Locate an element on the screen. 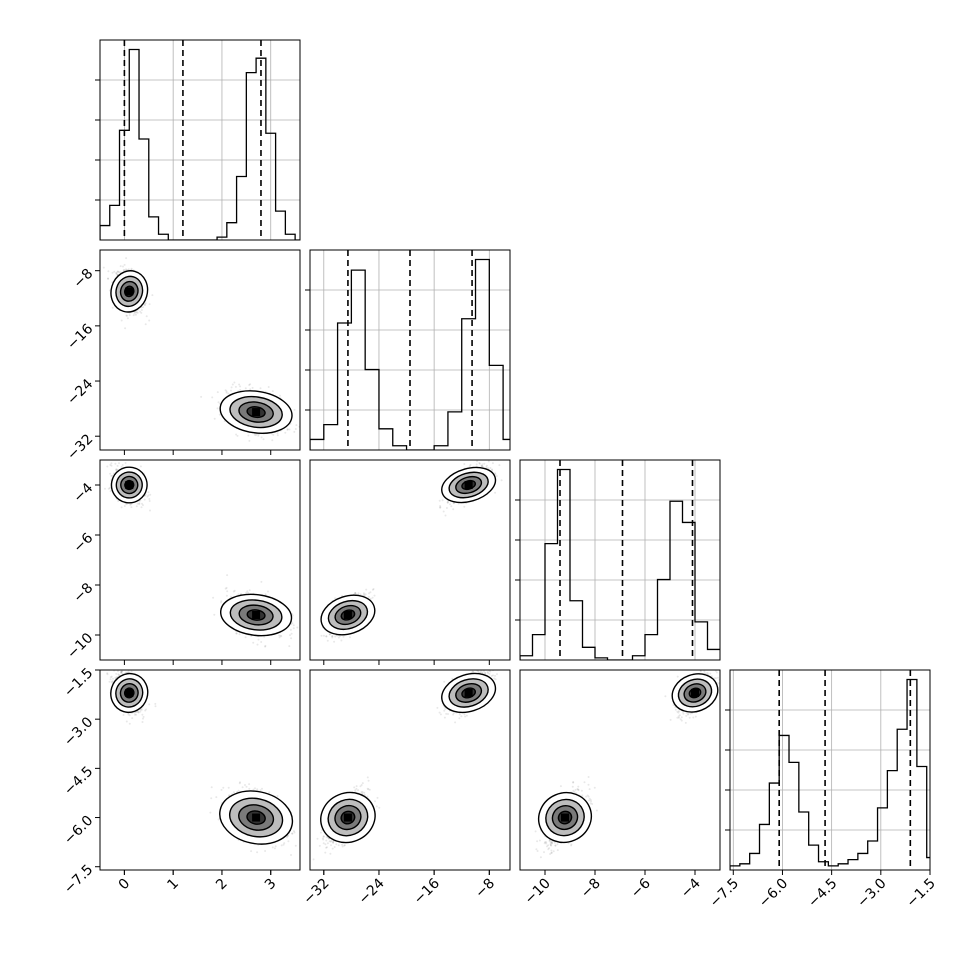 The height and width of the screenshot is (970, 970). scatter-panel-3-0: −7.5−6.0−4.5−3.0−1.50 1 2 3 is located at coordinates (181, 781).